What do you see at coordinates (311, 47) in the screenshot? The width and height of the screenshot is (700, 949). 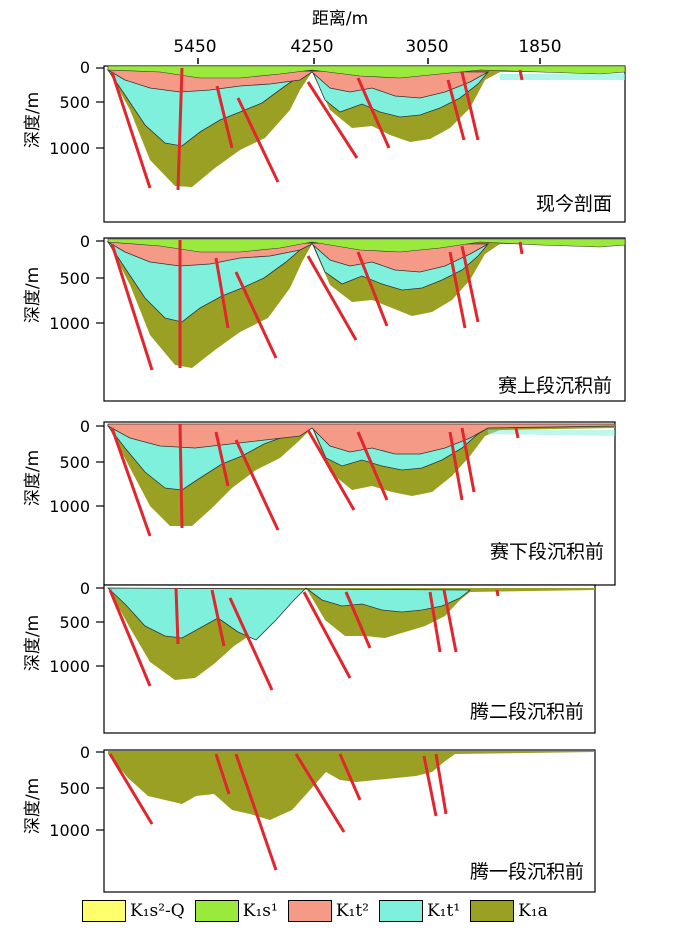 I see `distance-tick: 4250` at bounding box center [311, 47].